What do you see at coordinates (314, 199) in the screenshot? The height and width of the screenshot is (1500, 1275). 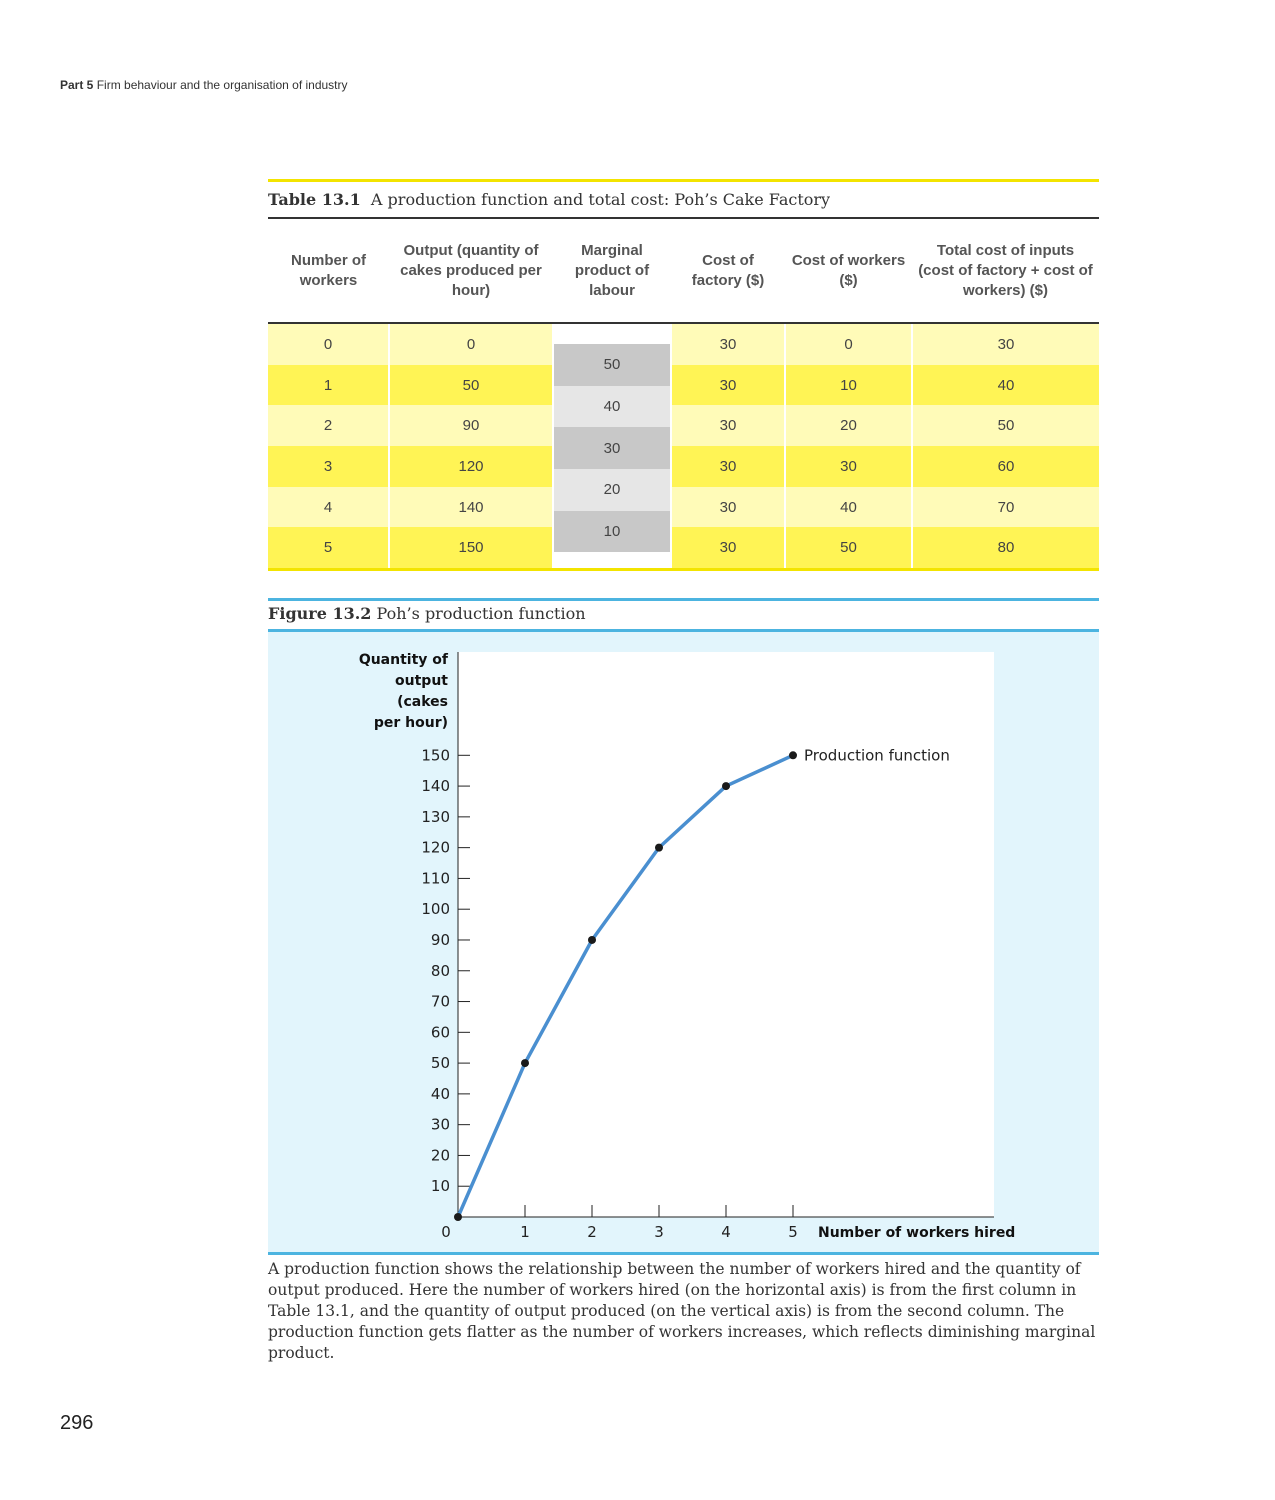 I see `table-label: Table 13.1` at bounding box center [314, 199].